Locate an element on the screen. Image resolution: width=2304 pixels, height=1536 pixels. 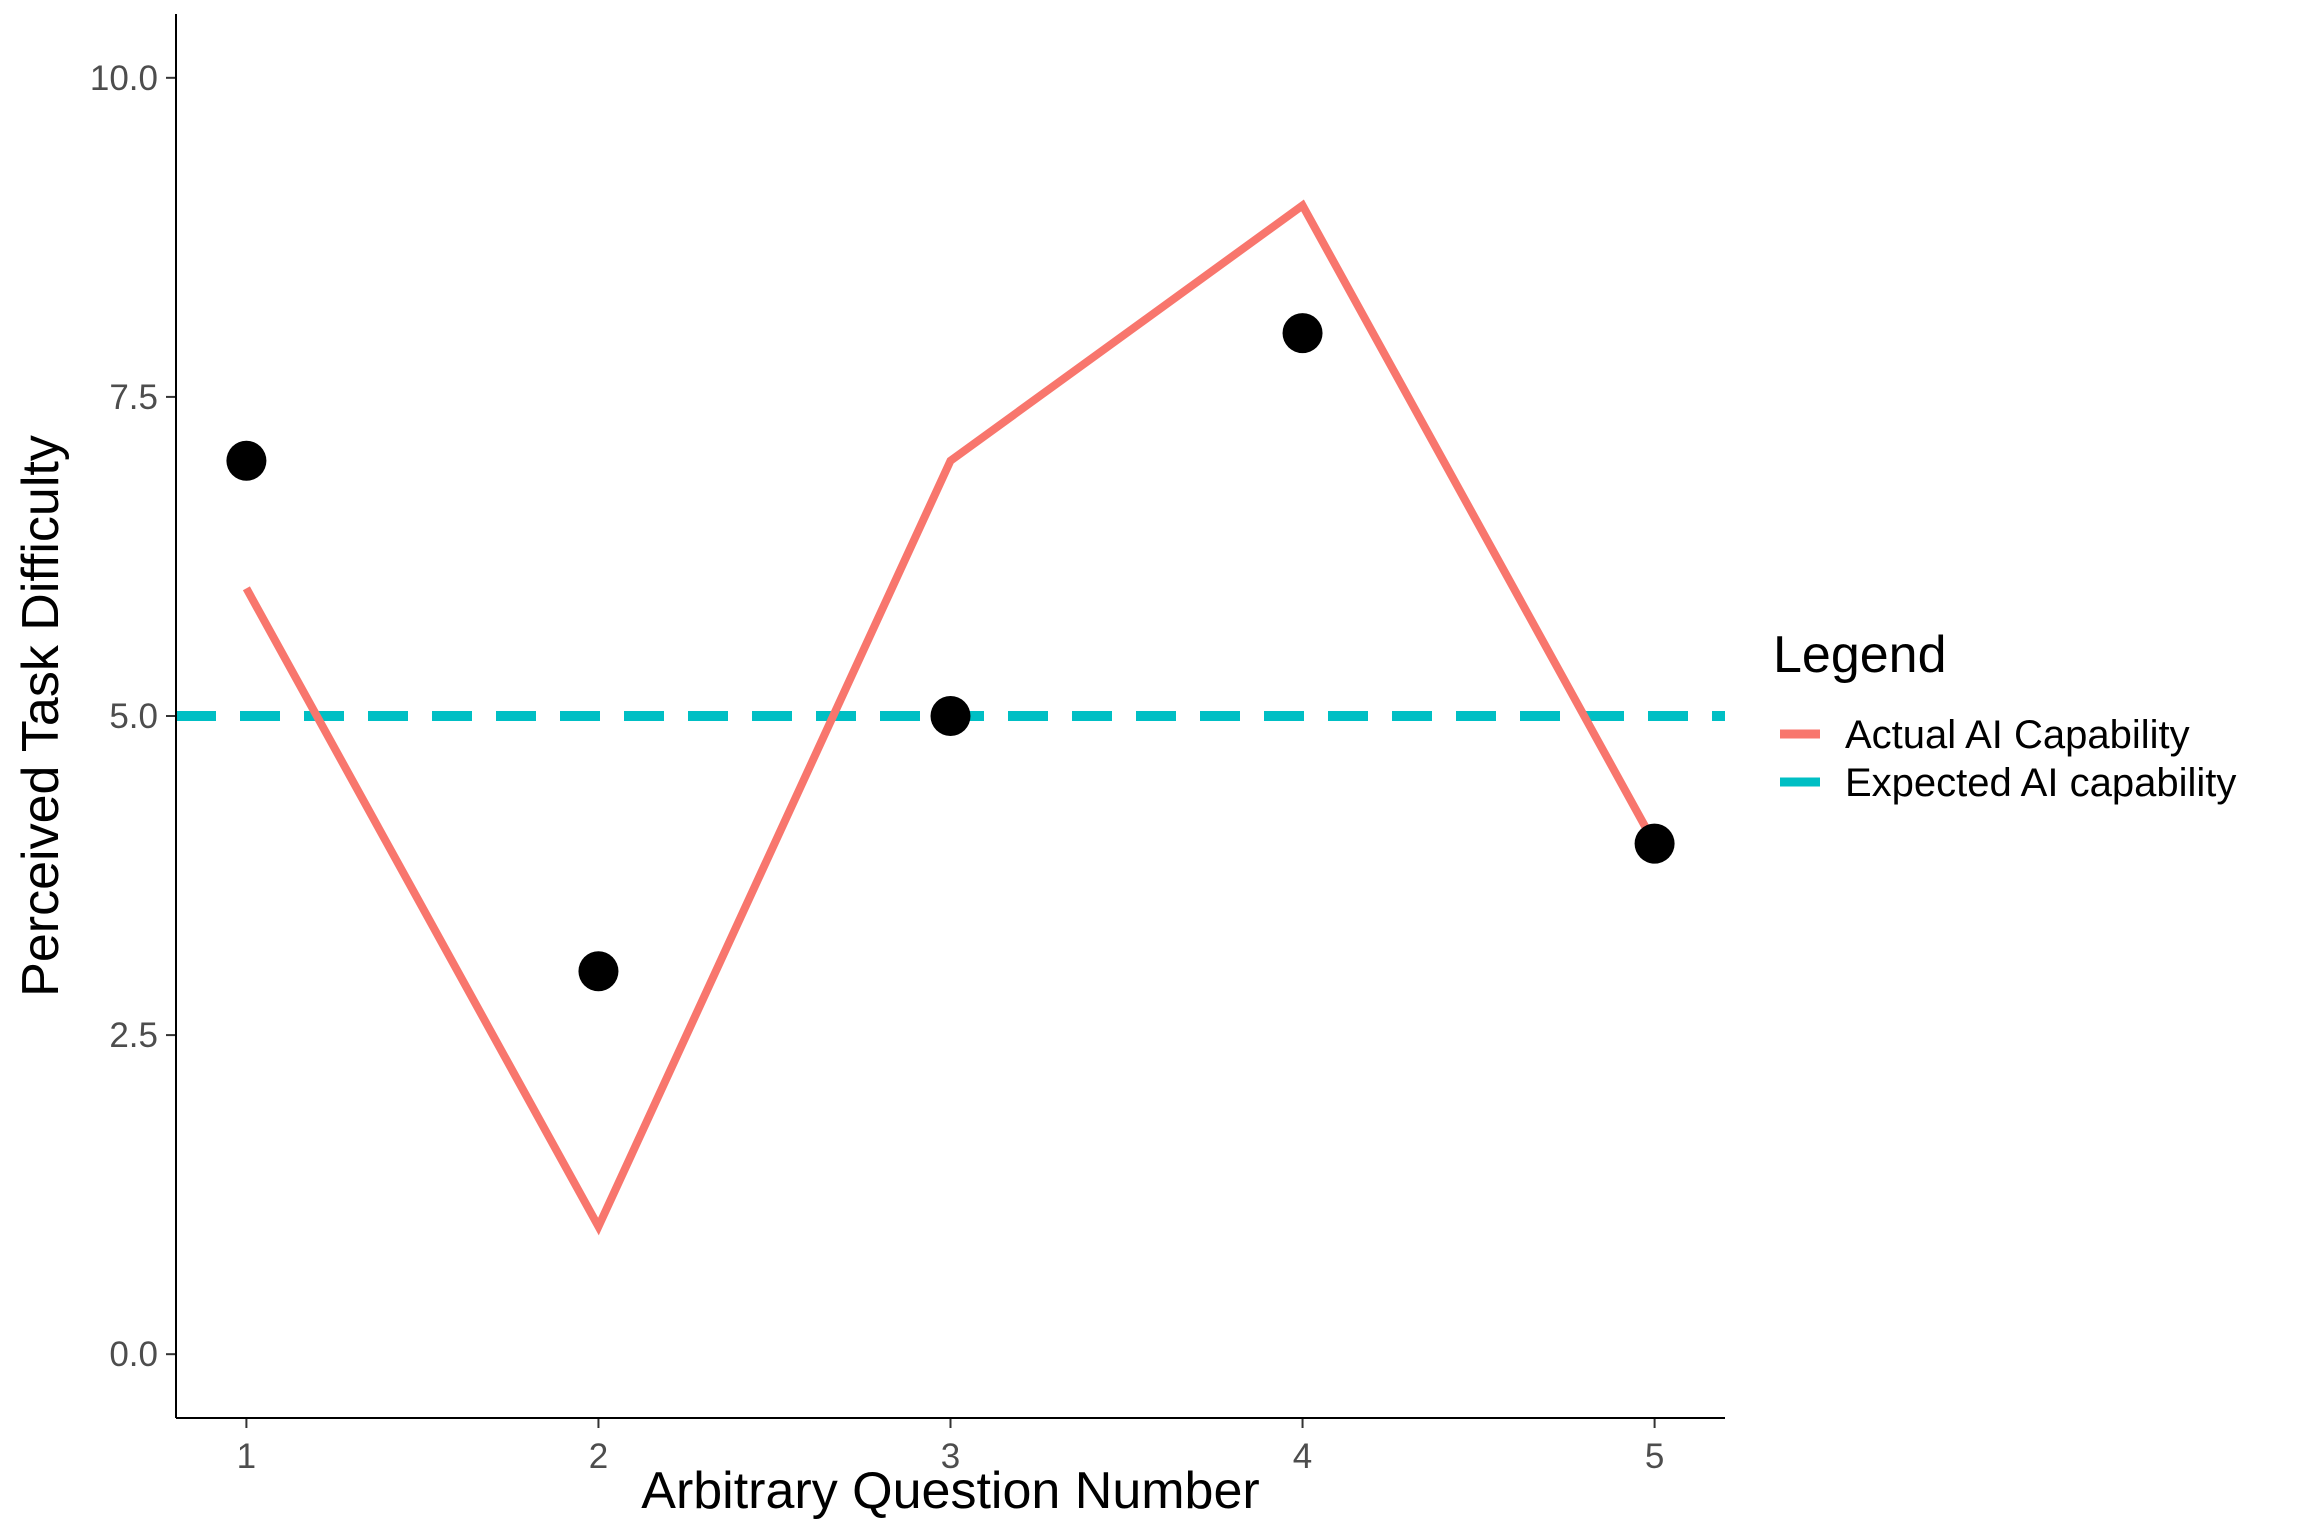
y-tick: 0.0 is located at coordinates (142, 1354).